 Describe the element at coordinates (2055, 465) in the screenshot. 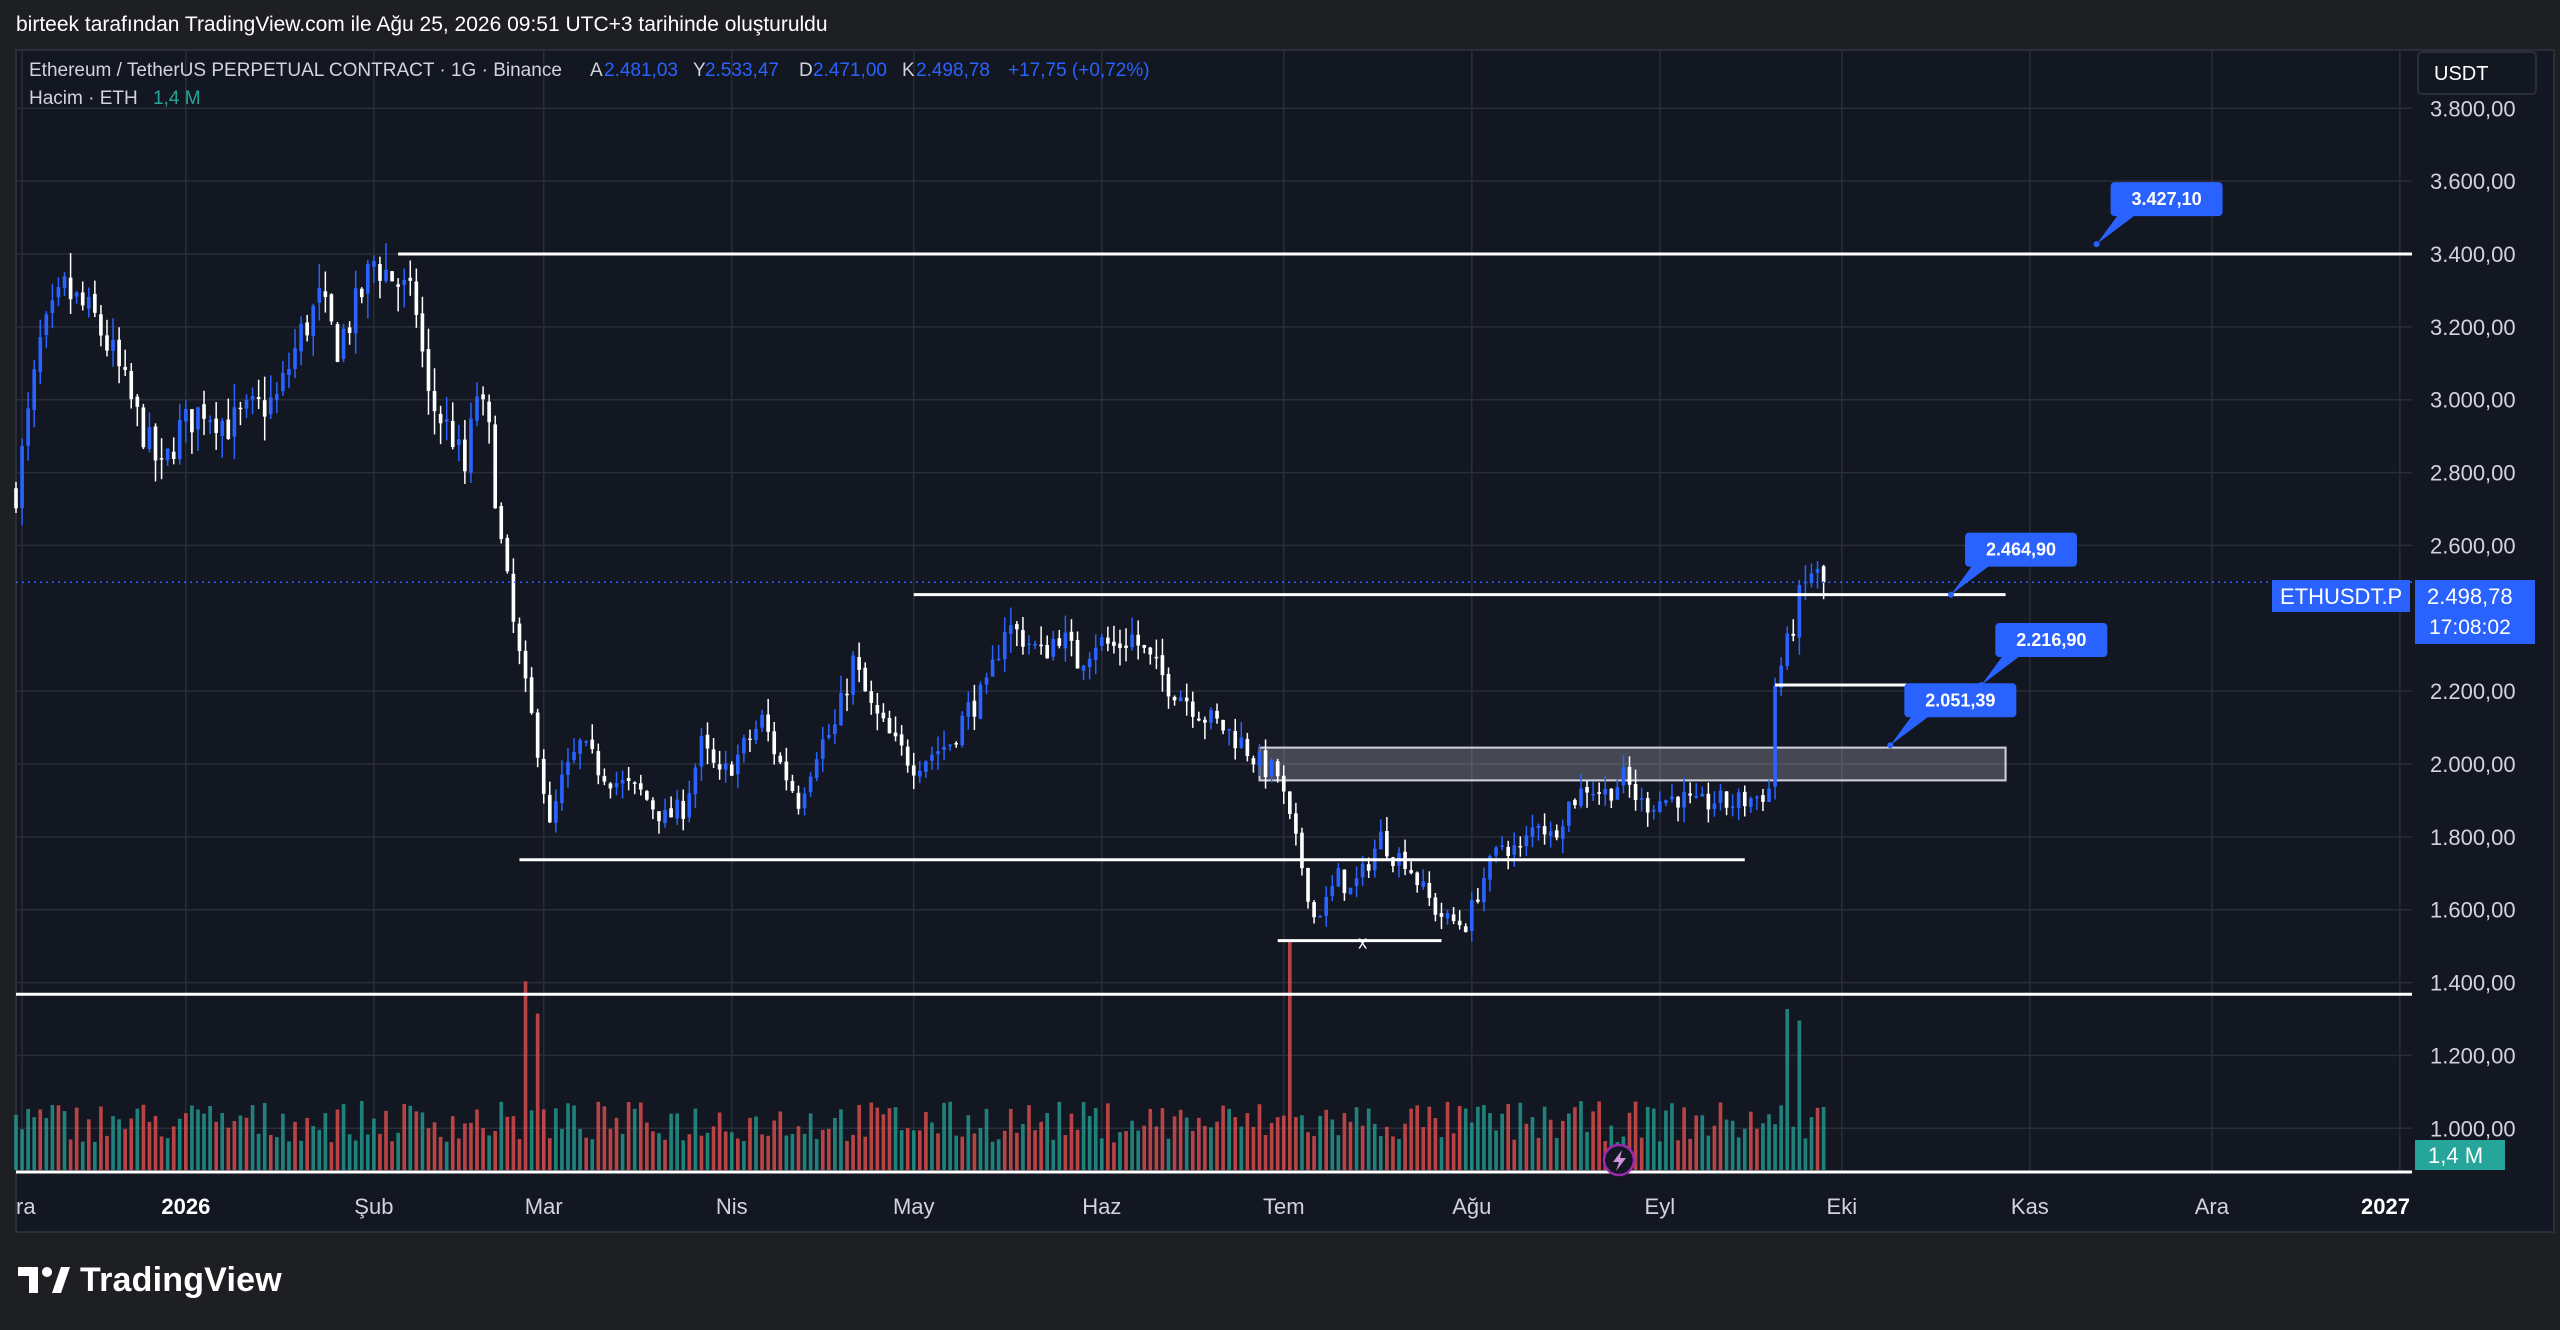

I see `price-callouts: 3.427,10 2.464,90 2.216,90 2.051,39` at that location.